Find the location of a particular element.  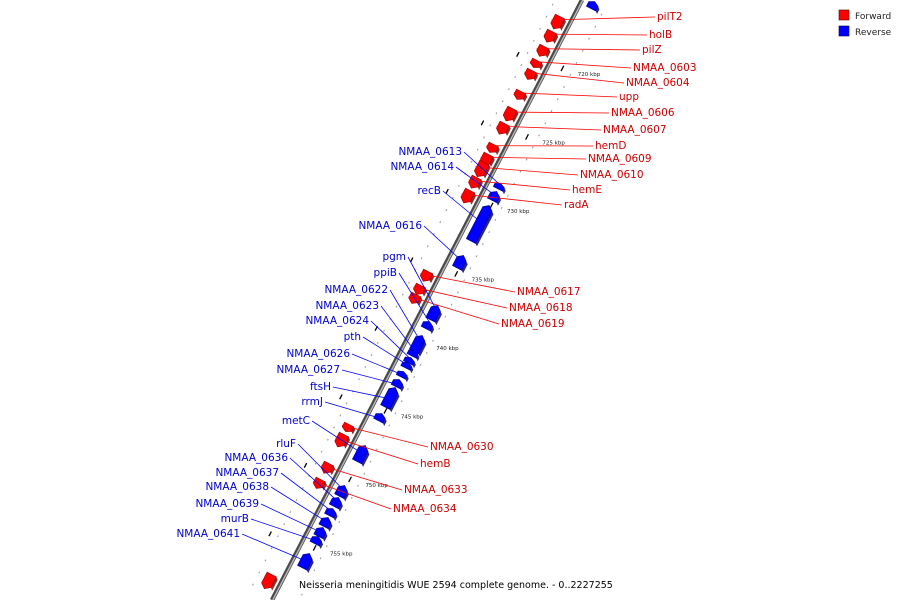

gene-label: radA is located at coordinates (576, 205).